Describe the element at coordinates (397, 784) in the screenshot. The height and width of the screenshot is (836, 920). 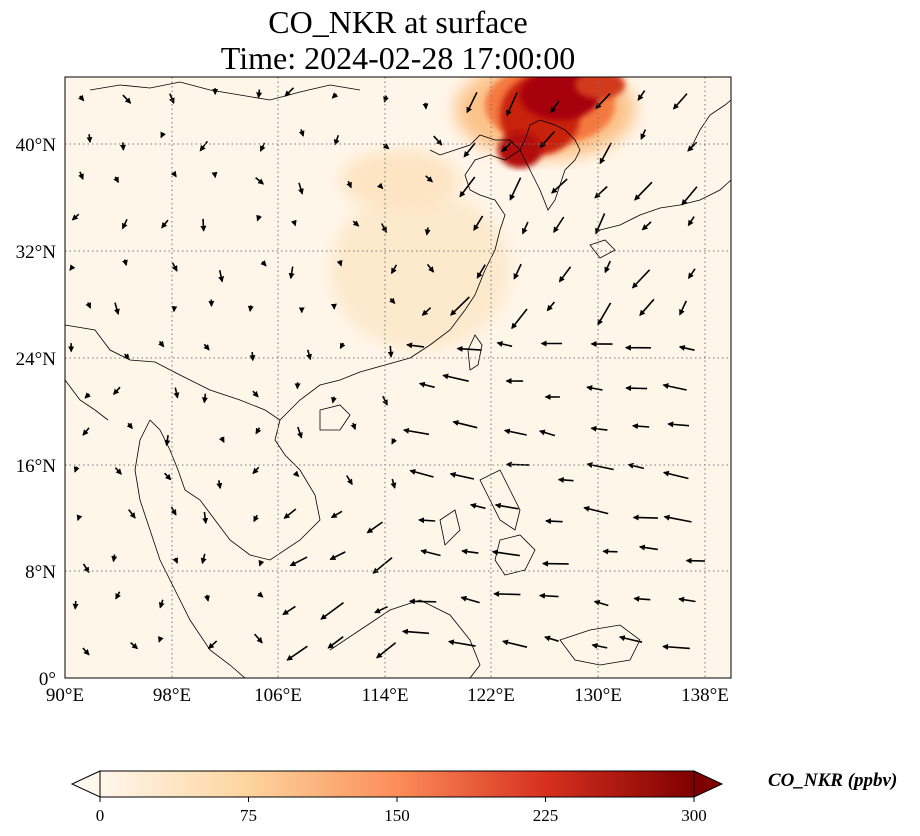
I see `colorbar-gradient` at that location.